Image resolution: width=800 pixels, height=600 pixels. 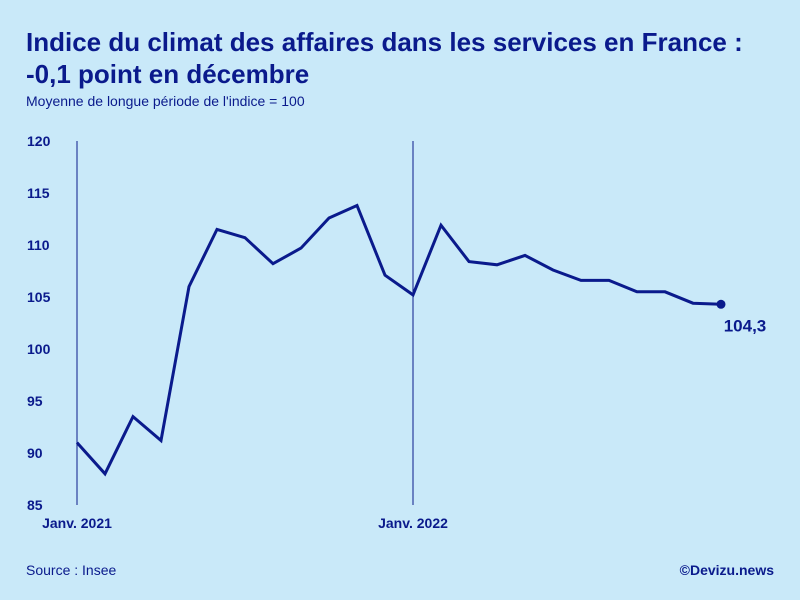 What do you see at coordinates (35, 401) in the screenshot?
I see `y-tick-label: 95` at bounding box center [35, 401].